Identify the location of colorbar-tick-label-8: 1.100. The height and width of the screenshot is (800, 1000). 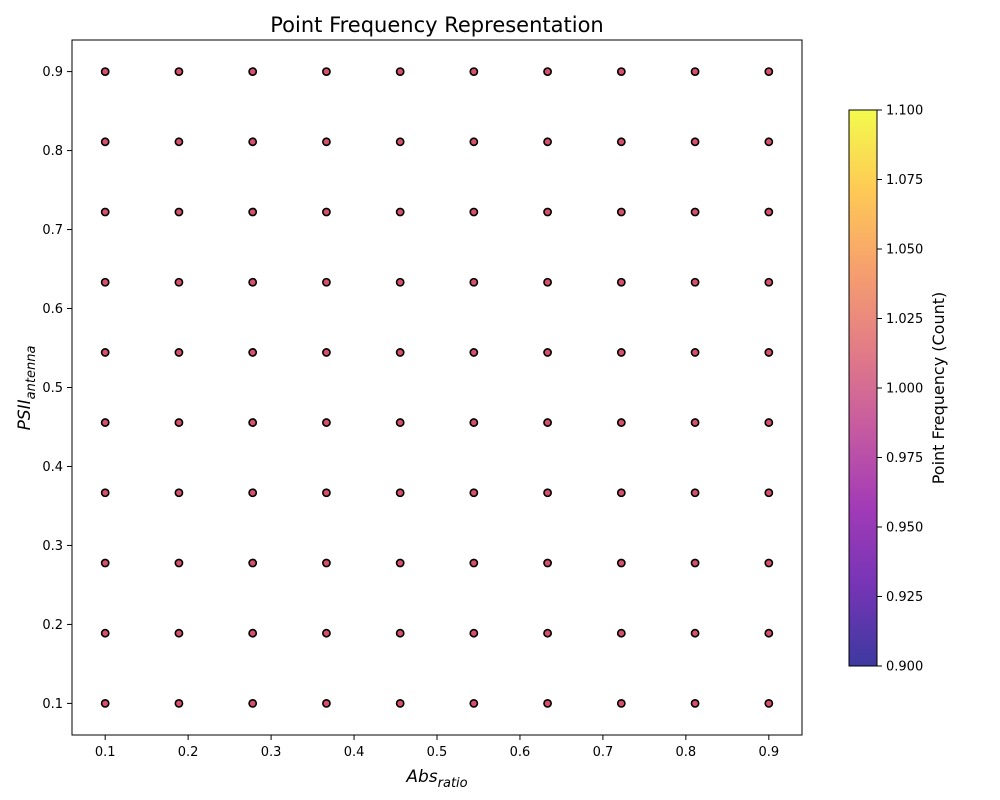
(904, 111).